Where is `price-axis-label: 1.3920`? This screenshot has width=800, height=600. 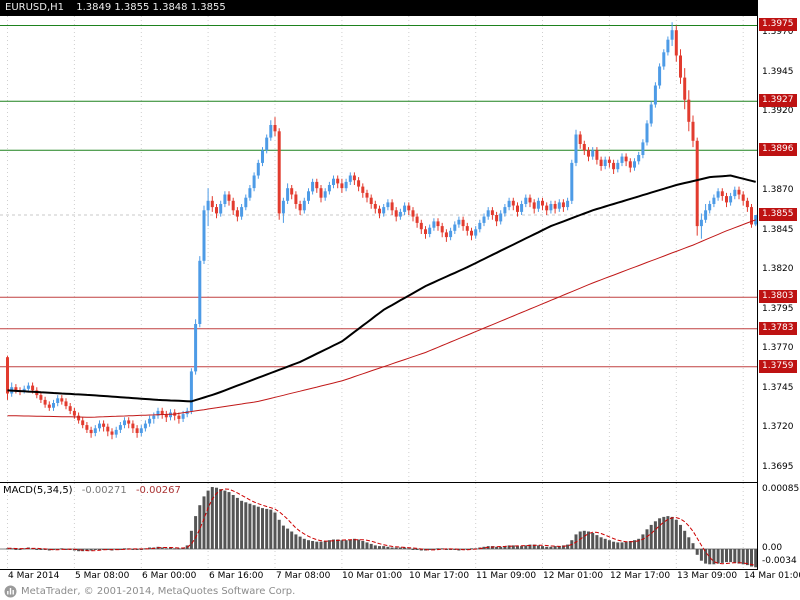
price-axis-label: 1.3920 is located at coordinates (778, 111).